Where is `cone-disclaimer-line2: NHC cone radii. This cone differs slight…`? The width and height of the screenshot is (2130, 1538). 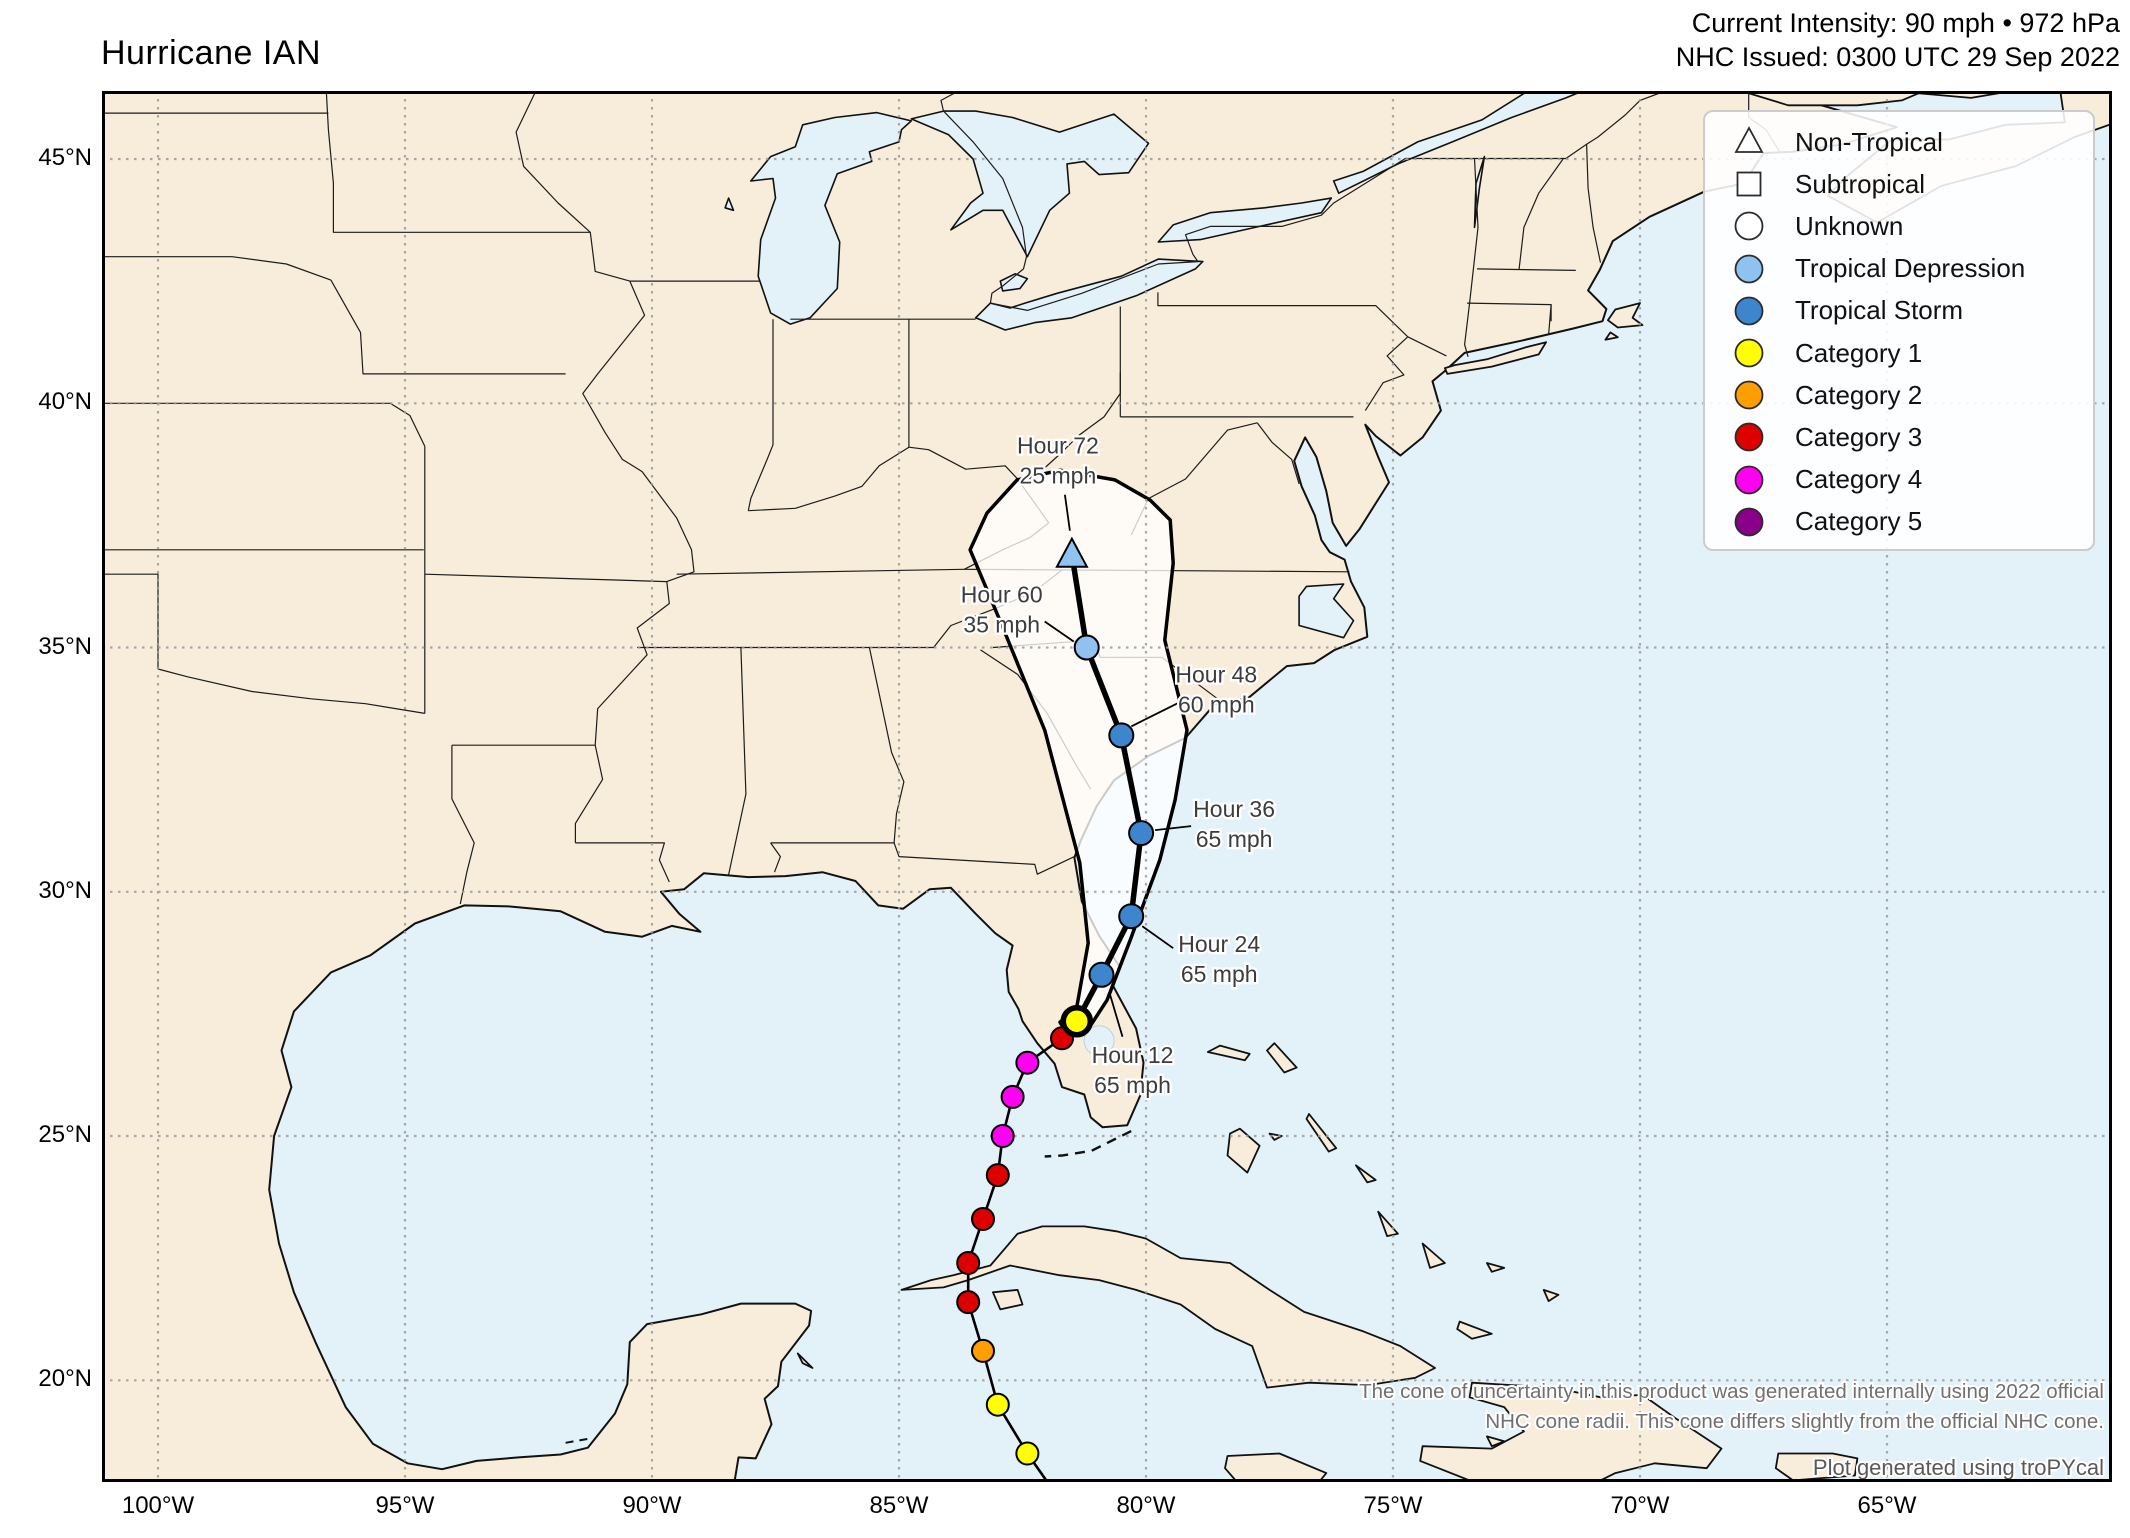
cone-disclaimer-line2: NHC cone radii. This cone differs slight… is located at coordinates (1794, 1421).